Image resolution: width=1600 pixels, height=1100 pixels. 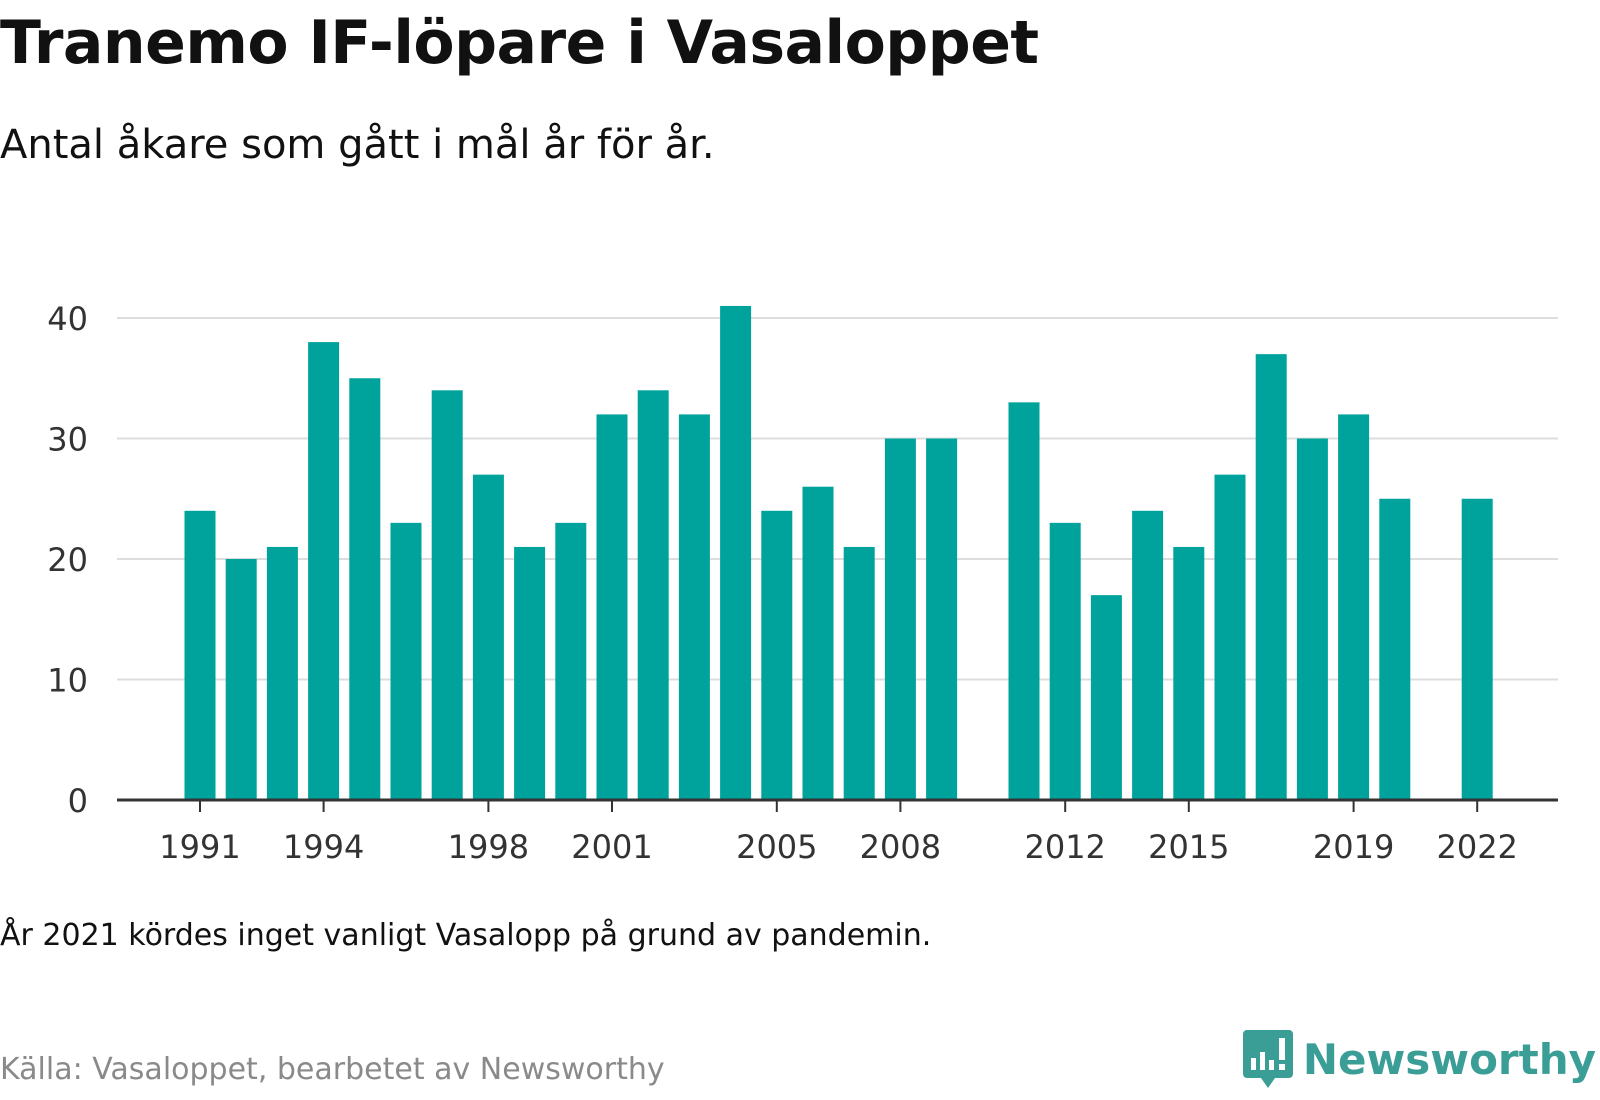 I want to click on y-tick-label: 40, so click(x=67, y=319).